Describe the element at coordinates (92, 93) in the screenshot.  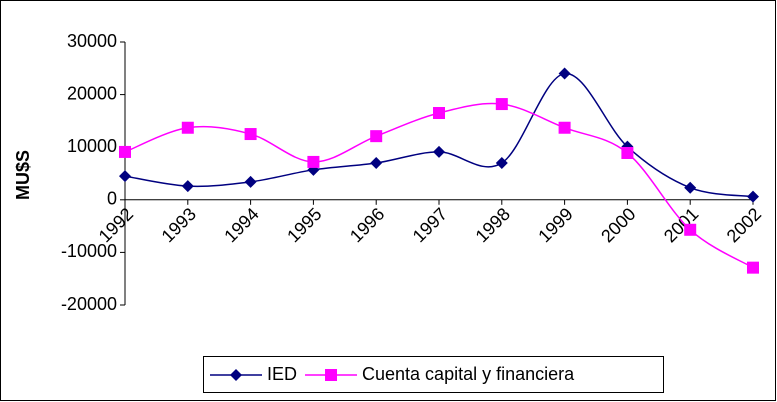
I see `y-tick-label: 20000` at that location.